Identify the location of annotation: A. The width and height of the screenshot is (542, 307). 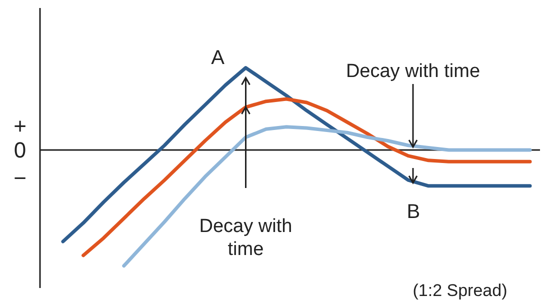
(218, 57).